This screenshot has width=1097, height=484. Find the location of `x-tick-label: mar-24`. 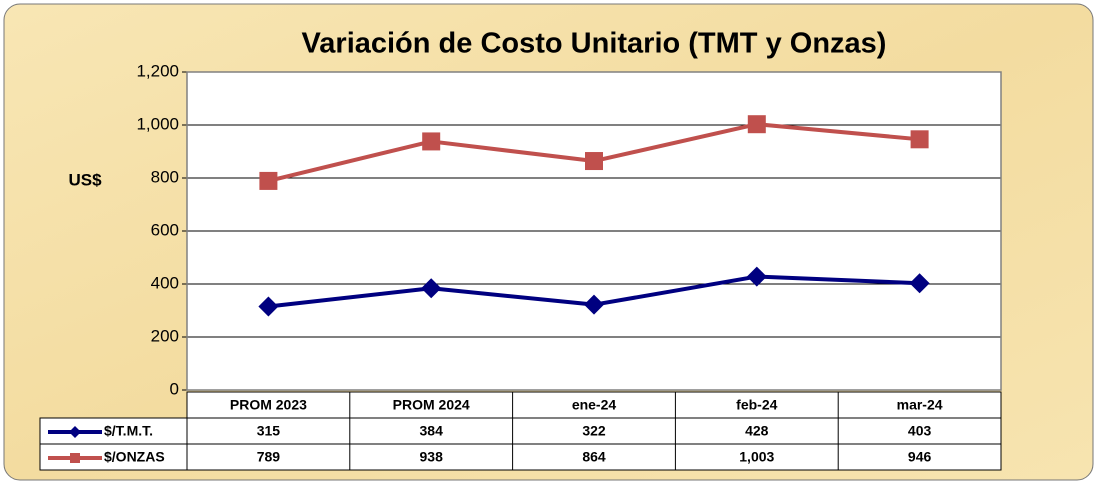

x-tick-label: mar-24 is located at coordinates (920, 405).